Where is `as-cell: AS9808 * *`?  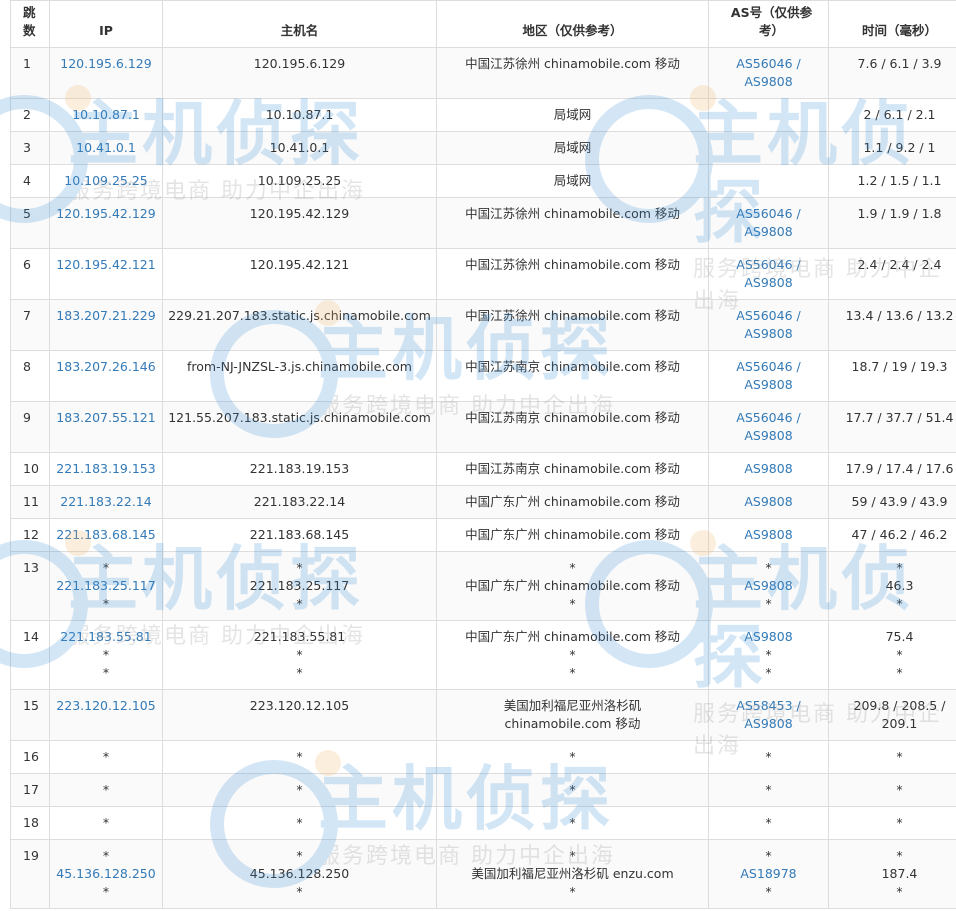 as-cell: AS9808 * * is located at coordinates (768, 655).